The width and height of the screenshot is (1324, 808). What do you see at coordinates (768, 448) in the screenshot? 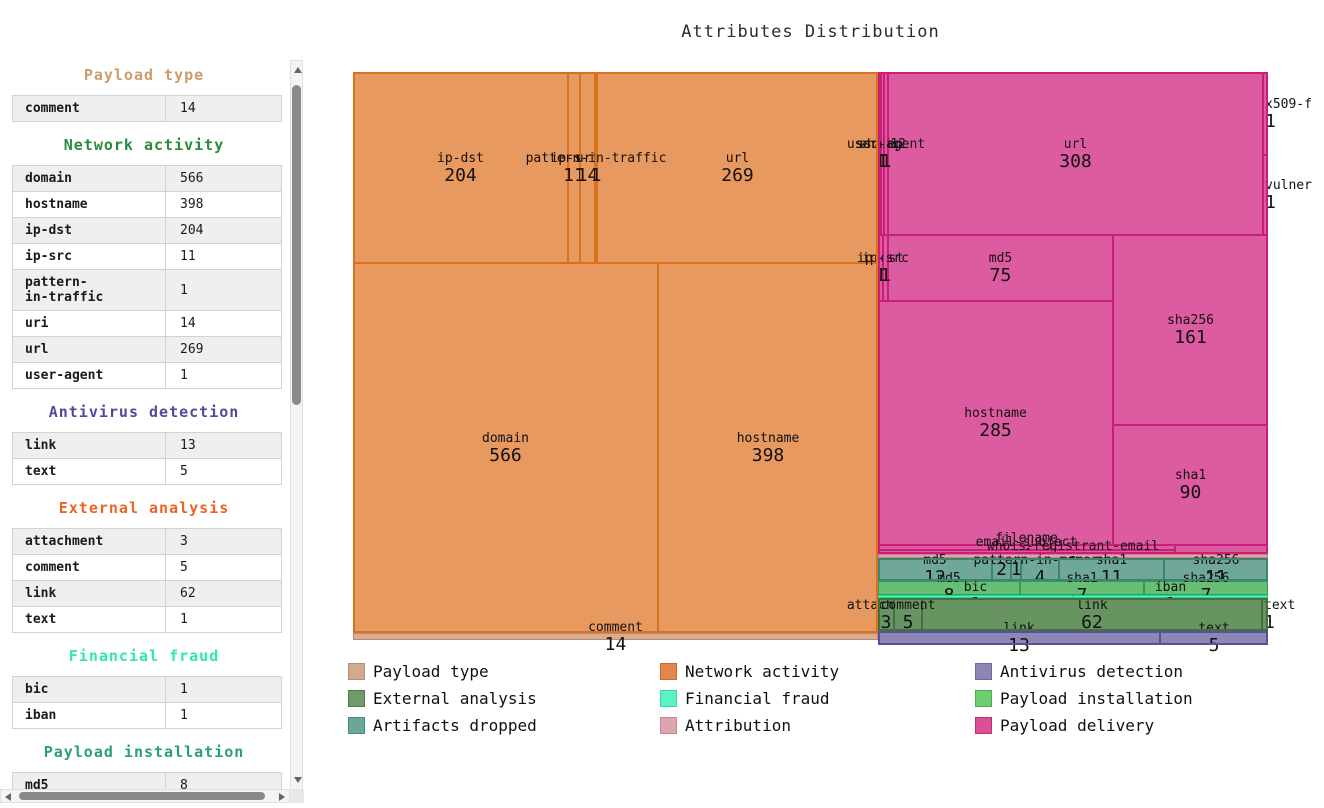
I see `treemap-cell-na-hostname: hostname 398` at bounding box center [768, 448].